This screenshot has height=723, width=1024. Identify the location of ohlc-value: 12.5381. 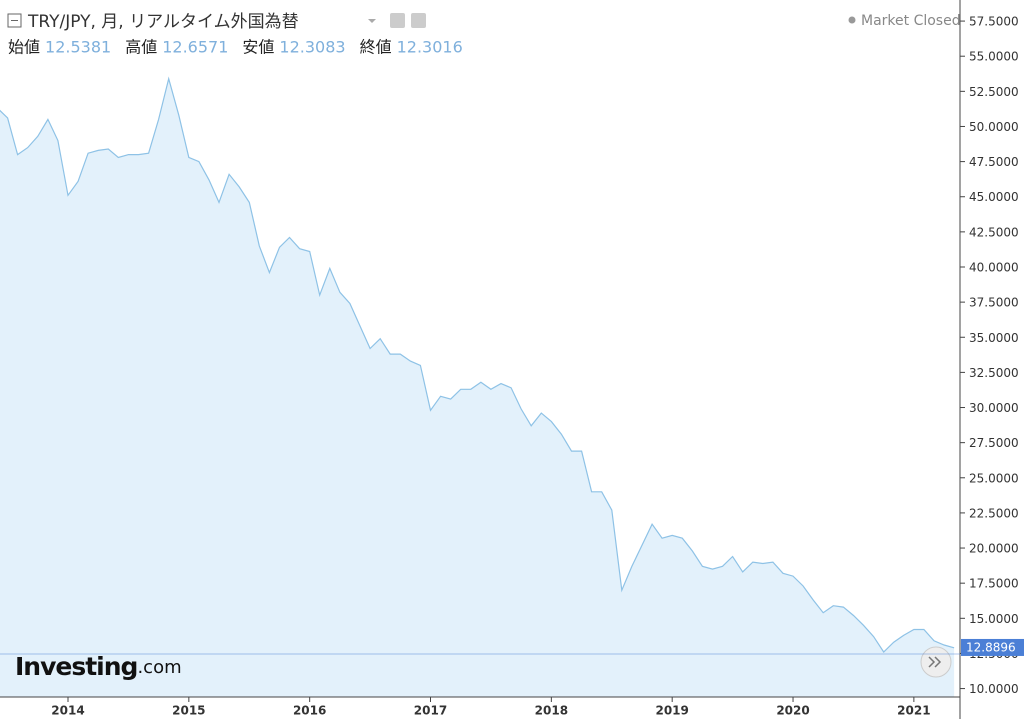
(78, 47).